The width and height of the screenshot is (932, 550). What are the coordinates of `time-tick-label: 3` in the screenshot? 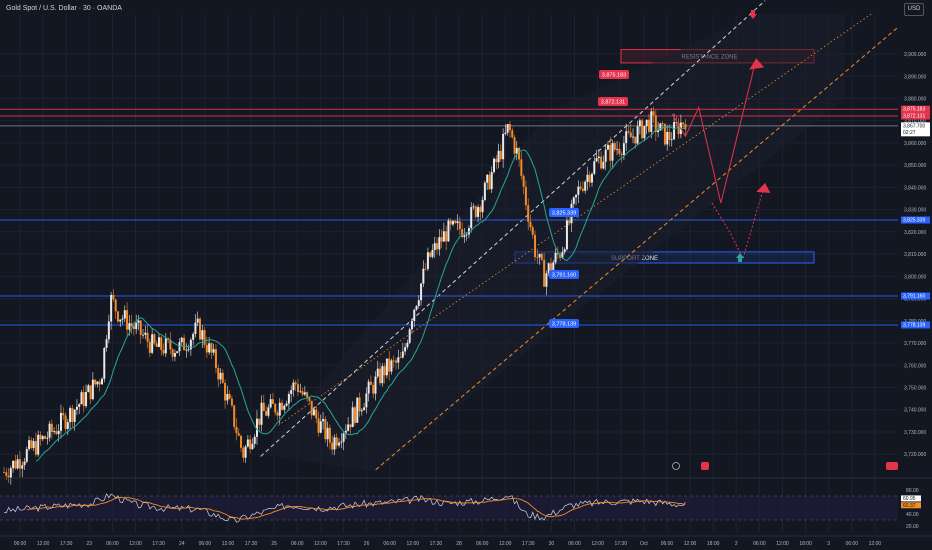 It's located at (828, 544).